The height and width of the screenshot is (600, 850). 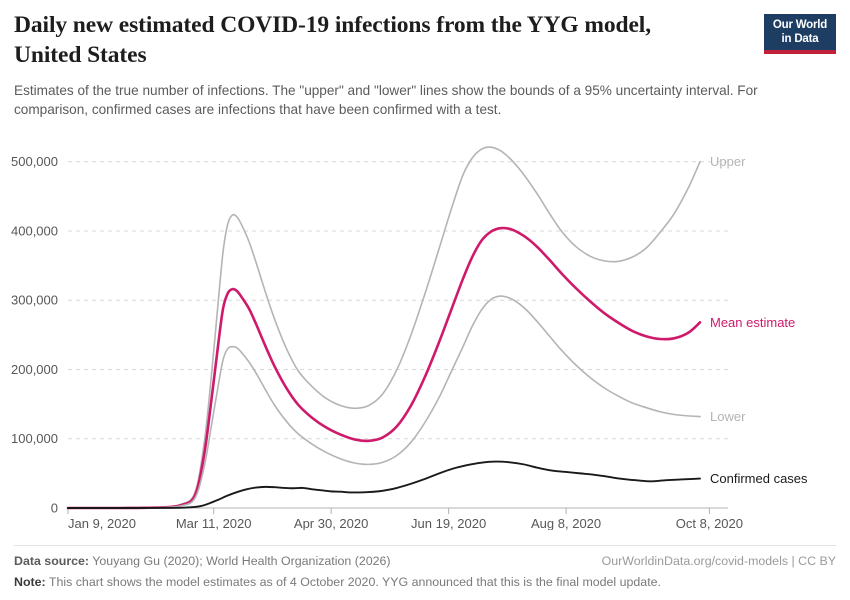 What do you see at coordinates (800, 25) in the screenshot?
I see `logo-line-1: Our World` at bounding box center [800, 25].